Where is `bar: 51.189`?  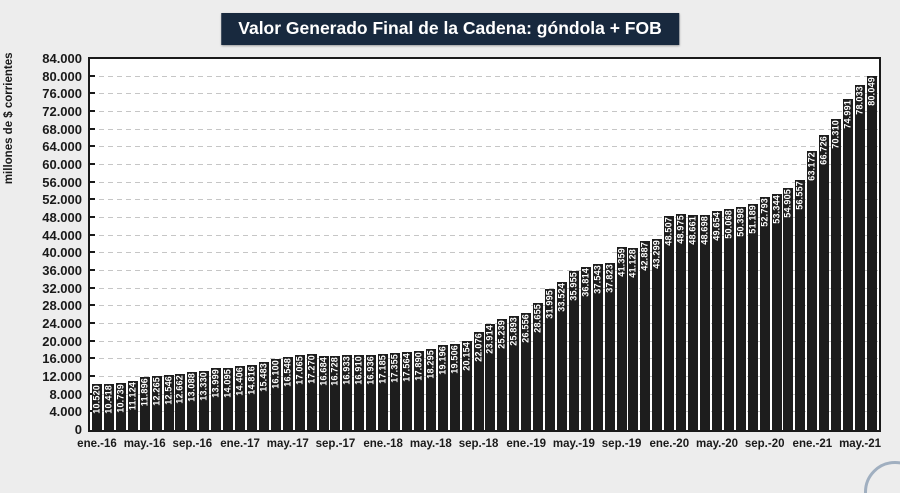
bar: 51.189 is located at coordinates (752, 317).